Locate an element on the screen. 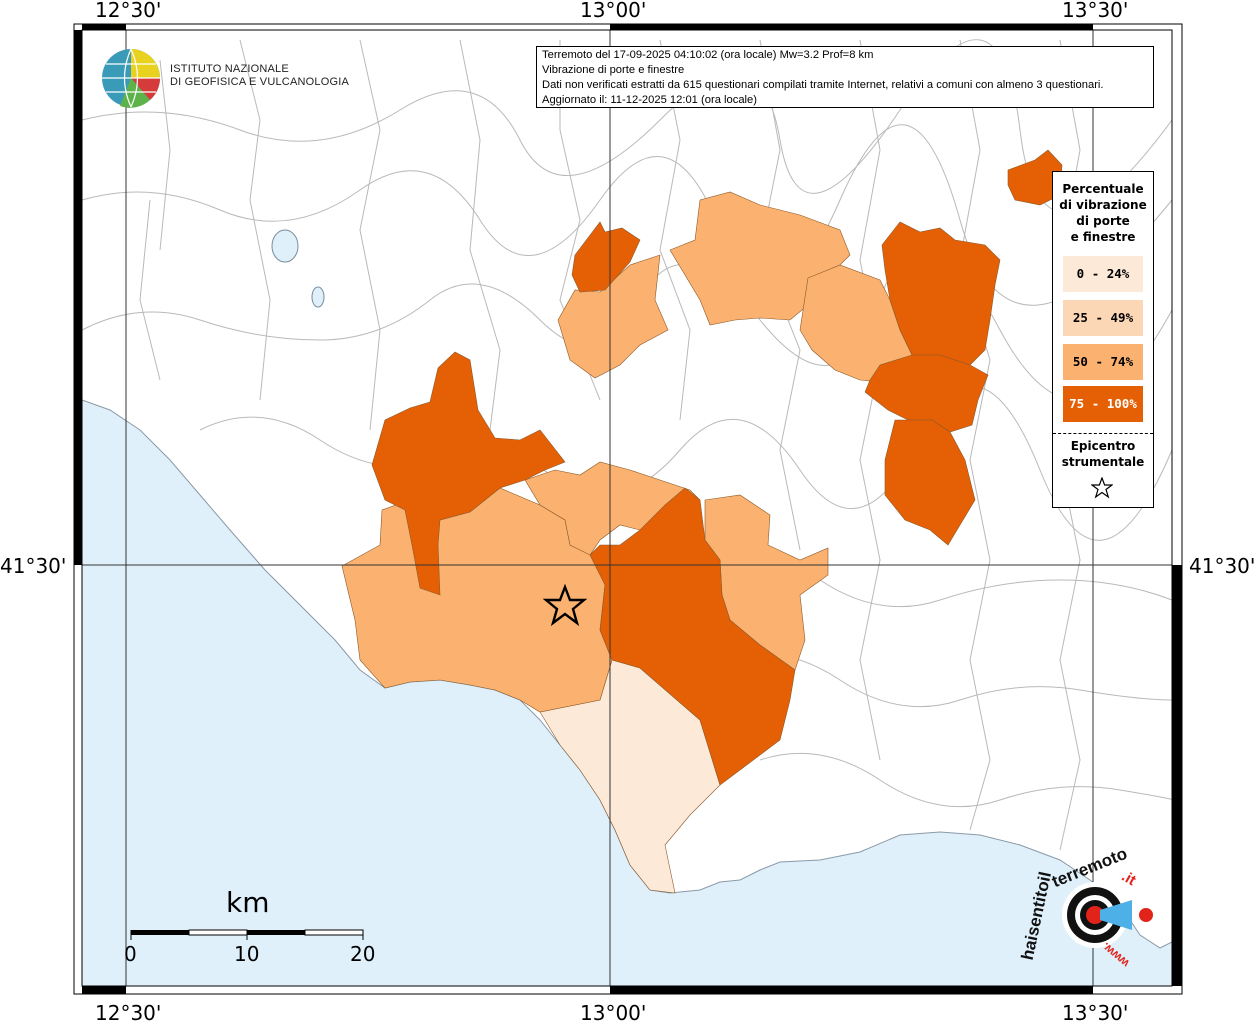 The height and width of the screenshot is (1025, 1255). legend-divider is located at coordinates (1103, 433).